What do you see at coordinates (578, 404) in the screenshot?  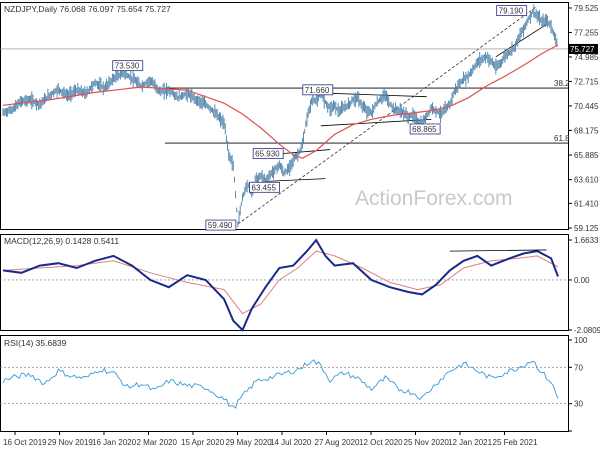 I see `rsi-y-tick-label: 30` at bounding box center [578, 404].